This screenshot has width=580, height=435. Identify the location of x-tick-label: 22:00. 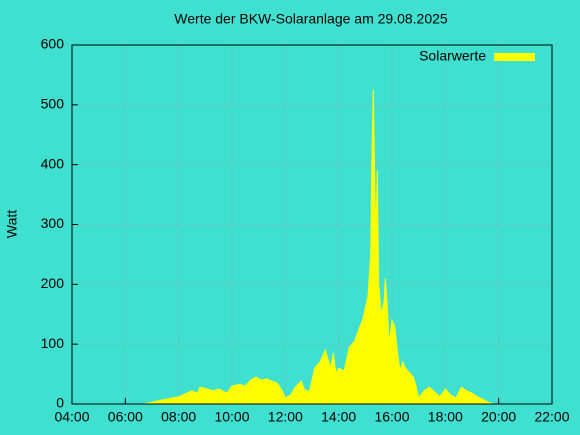
(551, 417).